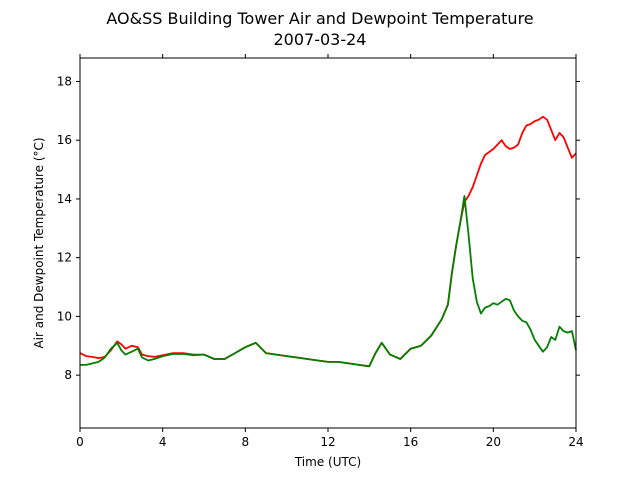 The image size is (640, 480). What do you see at coordinates (68, 375) in the screenshot?
I see `y-tick-label: 8` at bounding box center [68, 375].